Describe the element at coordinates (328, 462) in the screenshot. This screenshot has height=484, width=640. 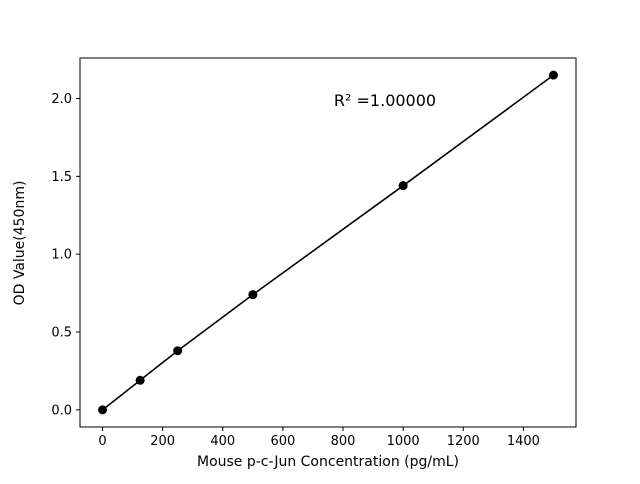
I see `x-axis-label: Mouse p-c-Jun Concentration (pg/mL)` at that location.